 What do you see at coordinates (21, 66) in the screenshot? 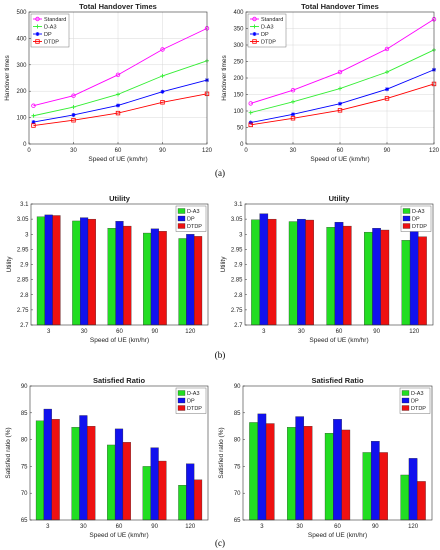
I see `y-tick-label: 300` at bounding box center [21, 66].